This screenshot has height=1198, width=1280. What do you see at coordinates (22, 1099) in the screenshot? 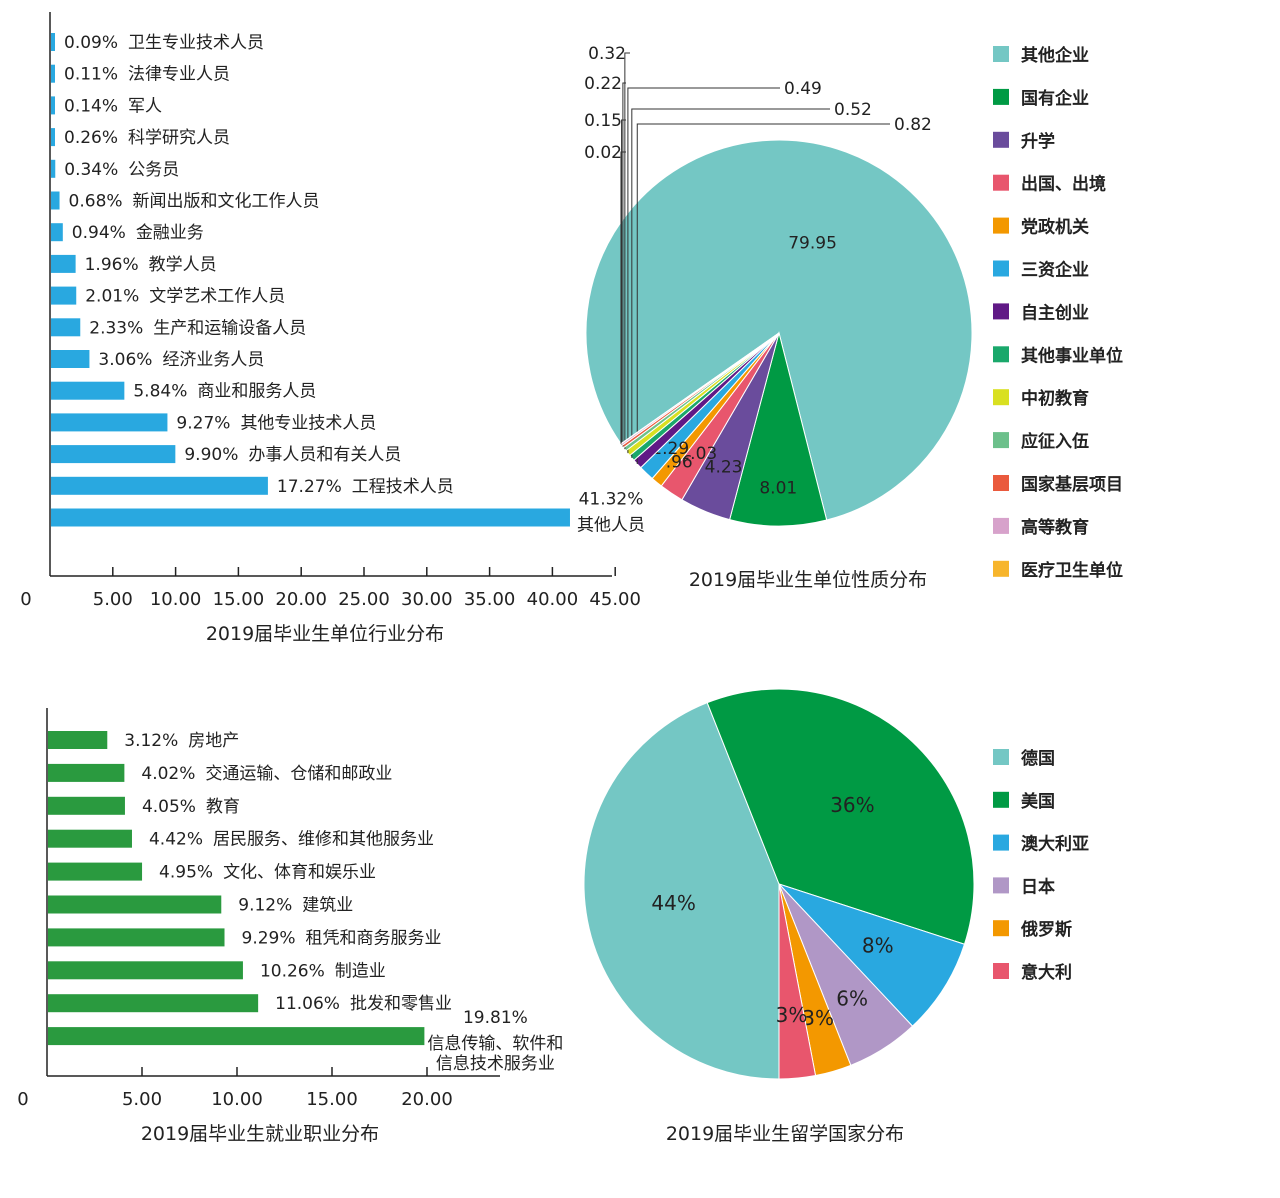
I see `x-origin-label: 0` at bounding box center [22, 1099].